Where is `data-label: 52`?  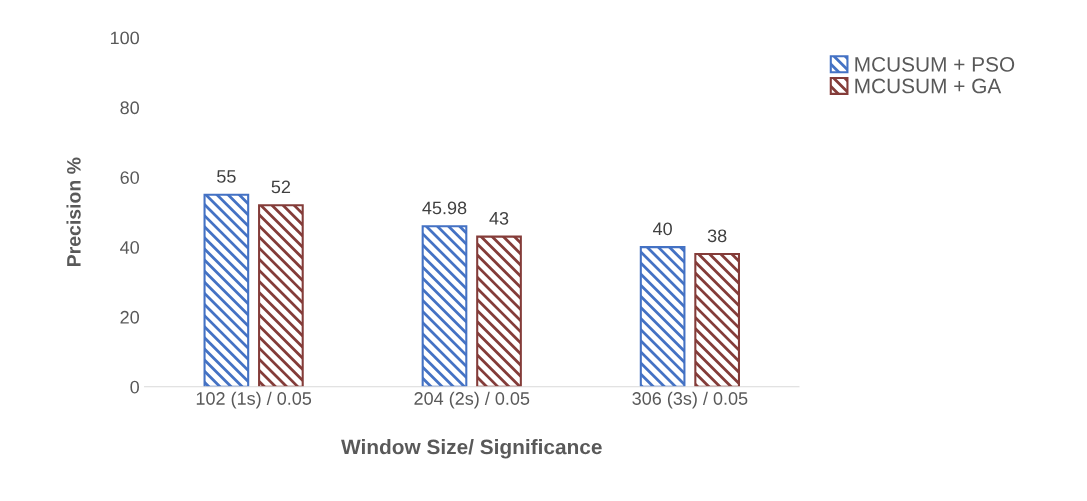
data-label: 52 is located at coordinates (281, 187).